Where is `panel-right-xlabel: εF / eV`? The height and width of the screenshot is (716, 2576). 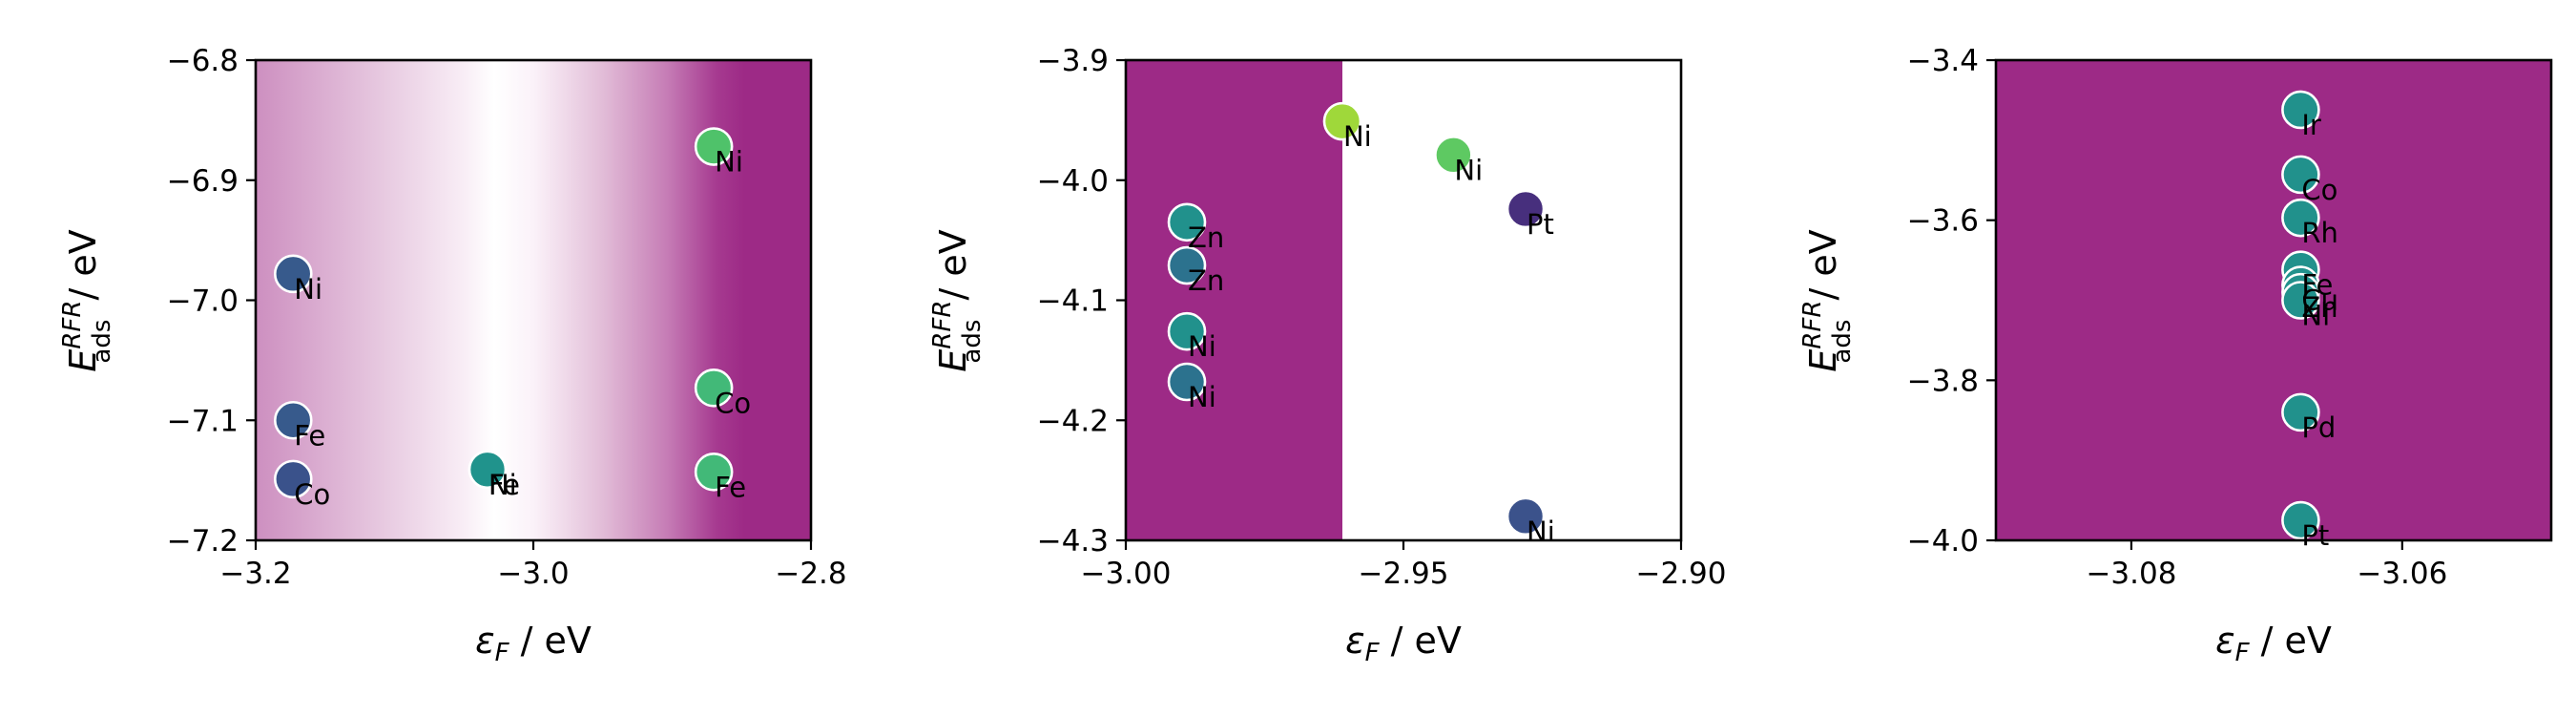
panel-right-xlabel: εF / eV is located at coordinates (2273, 643).